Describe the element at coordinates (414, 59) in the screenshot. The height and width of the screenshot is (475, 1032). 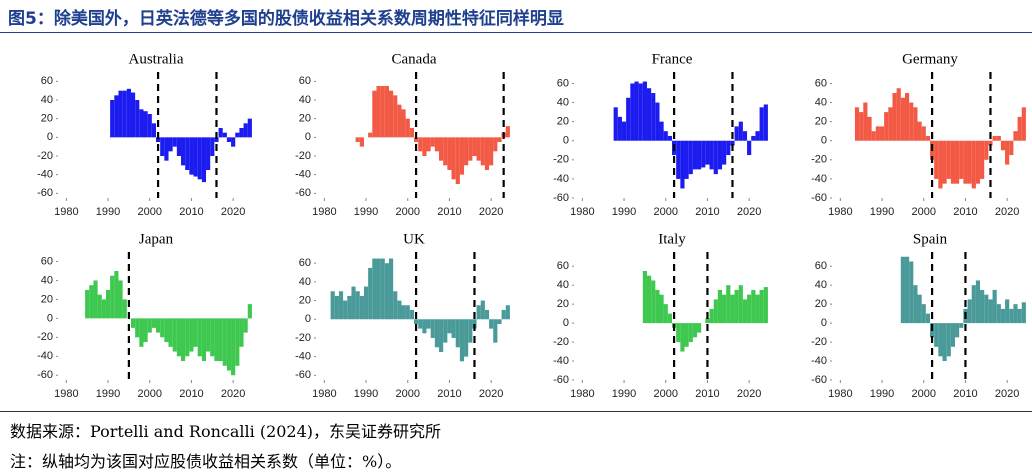
I see `panel-title: Canada` at that location.